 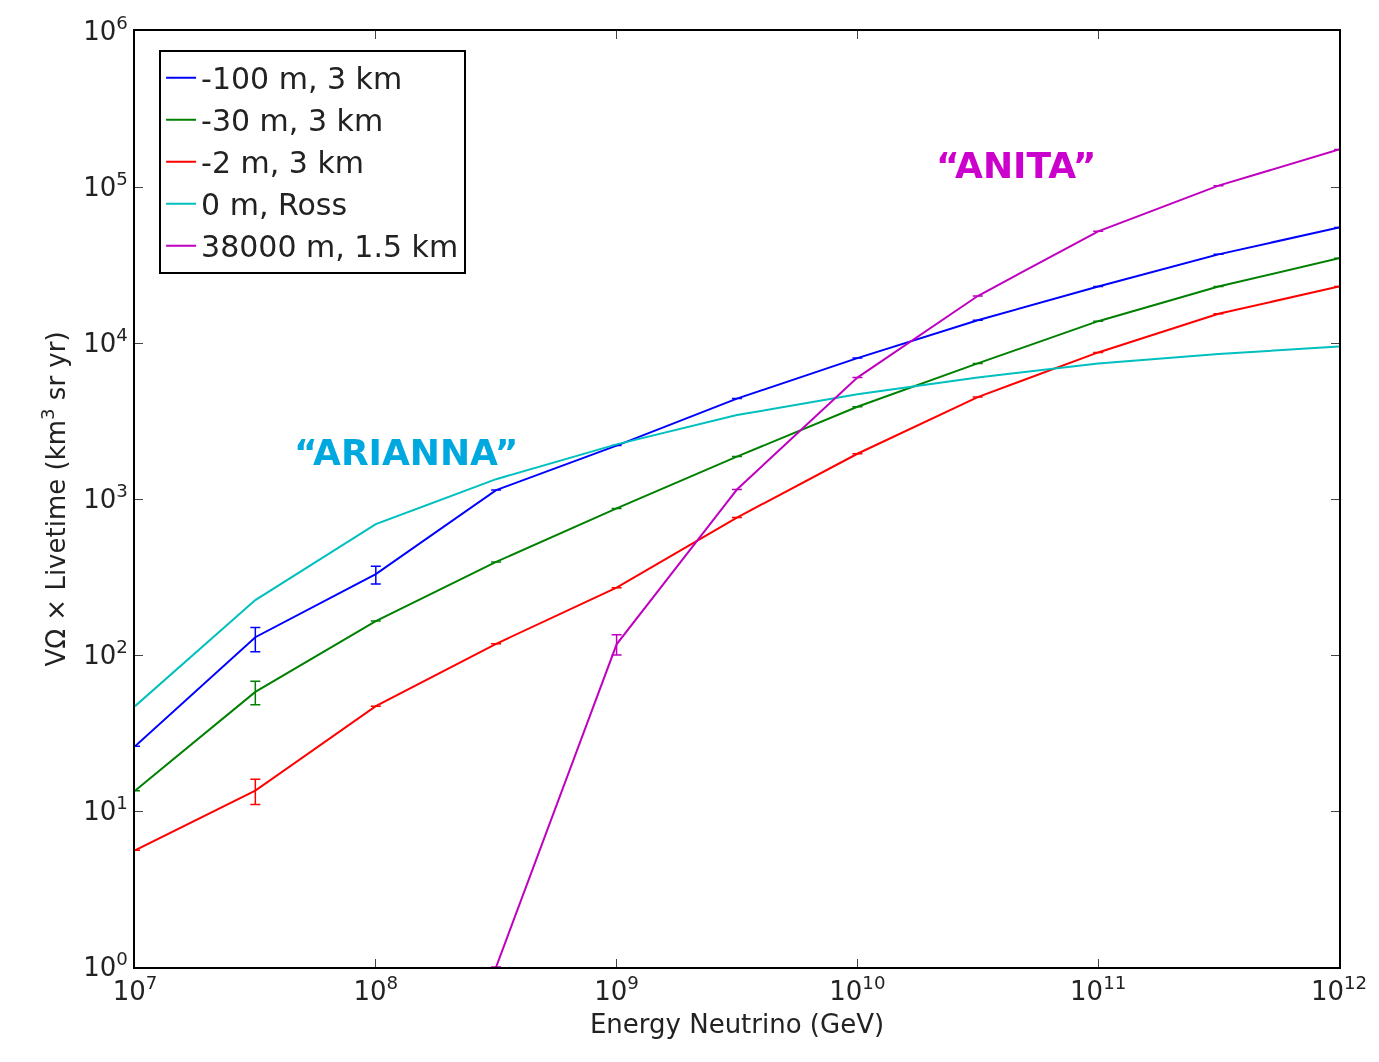 What do you see at coordinates (274, 205) in the screenshot?
I see `legend-label: 0 m, Ross` at bounding box center [274, 205].